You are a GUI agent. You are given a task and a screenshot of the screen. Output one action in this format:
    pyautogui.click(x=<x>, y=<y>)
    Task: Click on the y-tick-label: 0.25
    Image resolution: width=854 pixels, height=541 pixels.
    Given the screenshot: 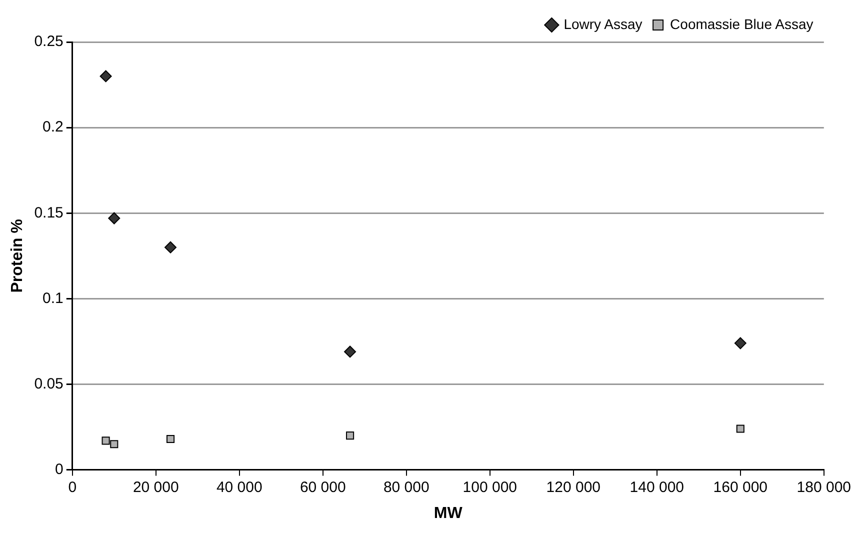 What is the action you would take?
    pyautogui.click(x=49, y=41)
    